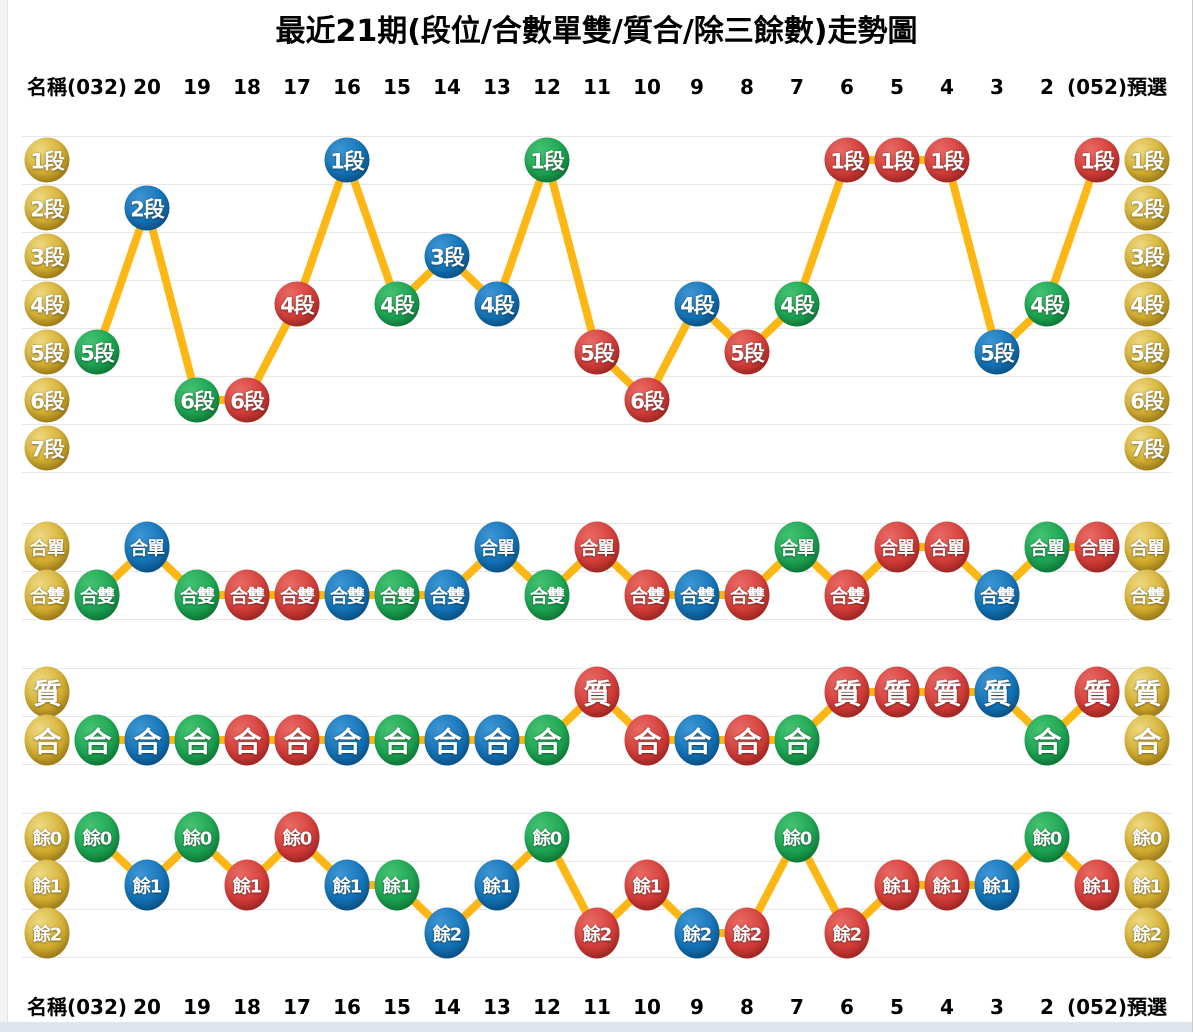  Describe the element at coordinates (1097, 547) in the screenshot. I see `data-point: 合單` at that location.